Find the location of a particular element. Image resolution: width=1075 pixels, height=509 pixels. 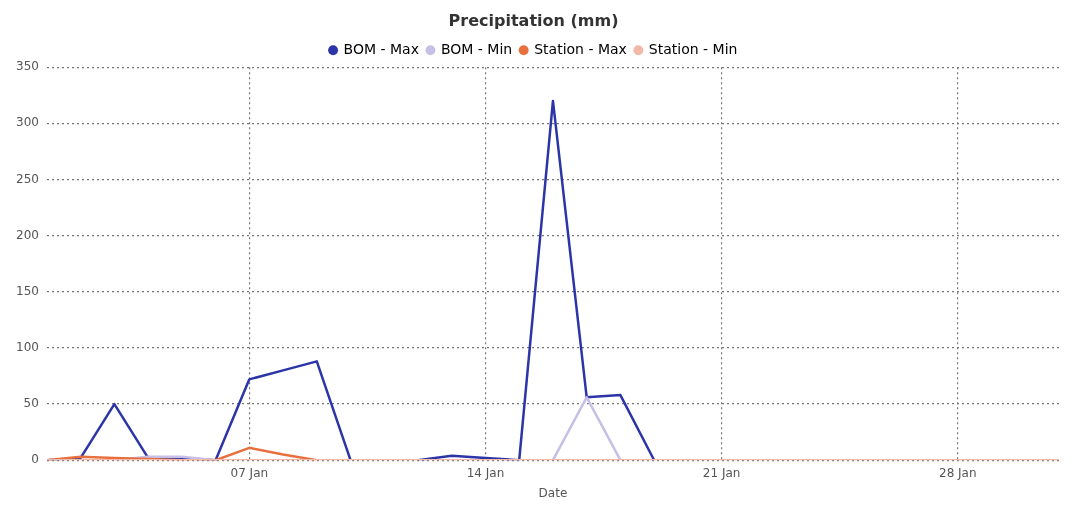

legend-label: Station - Max is located at coordinates (580, 48).